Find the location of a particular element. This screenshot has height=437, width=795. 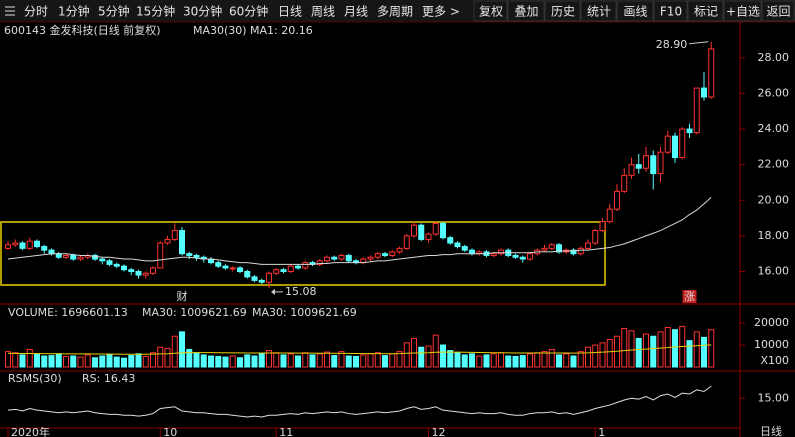

toolbar-button: F10 is located at coordinates (671, 12).